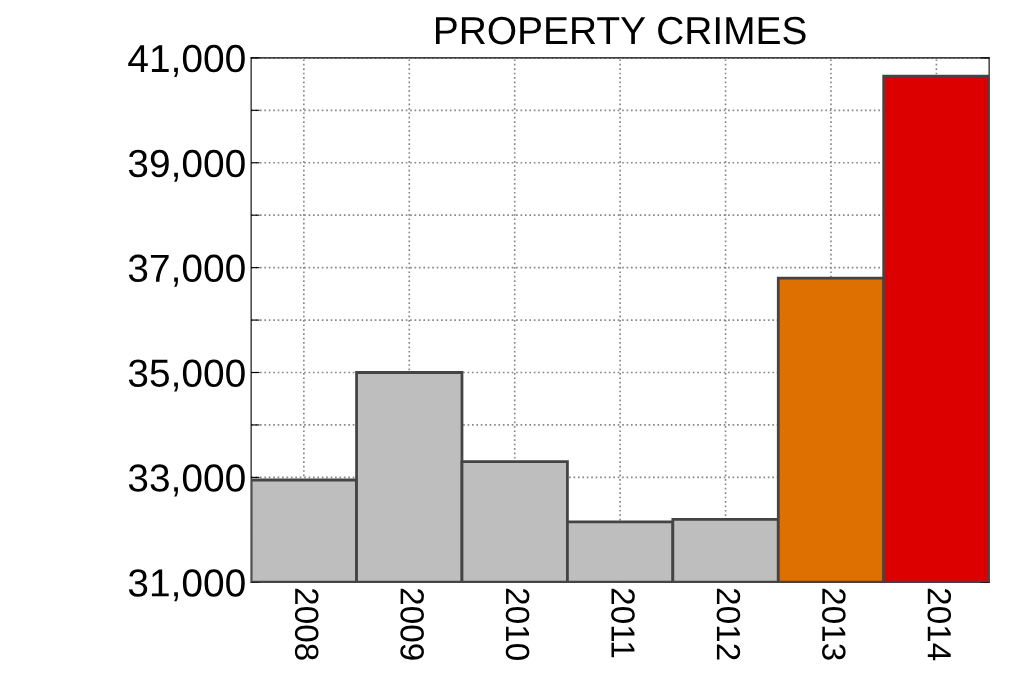 The image size is (1025, 681). Describe the element at coordinates (186, 585) in the screenshot. I see `y-tick-label: 31,000` at that location.